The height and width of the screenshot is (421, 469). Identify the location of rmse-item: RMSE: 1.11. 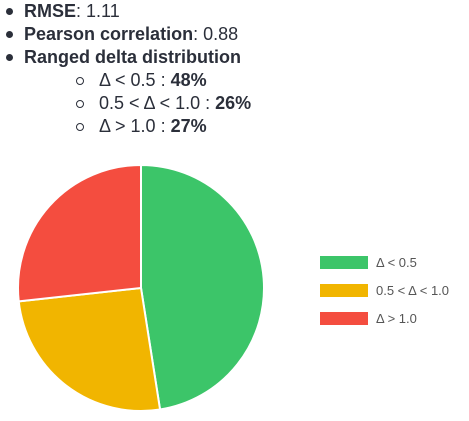
(234, 11).